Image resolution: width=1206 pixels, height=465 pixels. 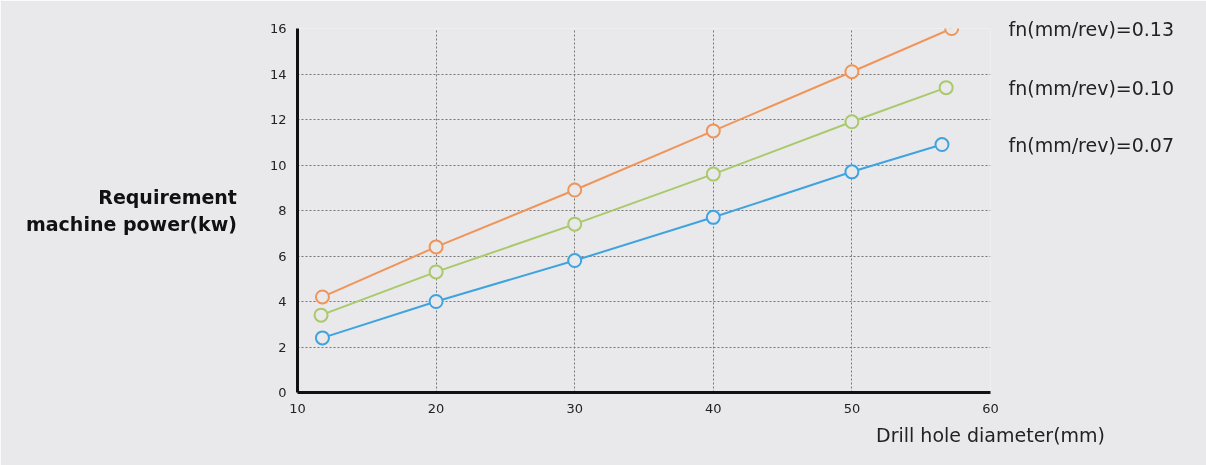 What do you see at coordinates (278, 74) in the screenshot?
I see `y-tick-label: 14` at bounding box center [278, 74].